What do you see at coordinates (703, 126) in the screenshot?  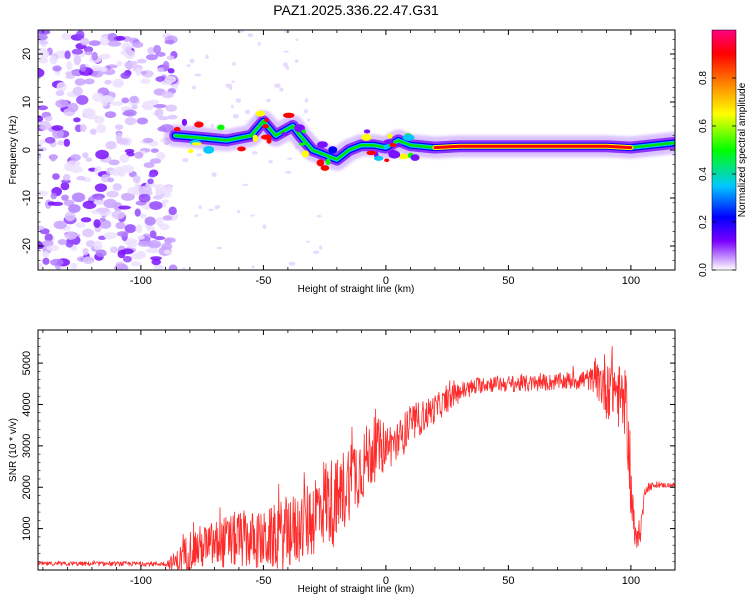 I see `colorbar-tick-label: 0.6` at bounding box center [703, 126].